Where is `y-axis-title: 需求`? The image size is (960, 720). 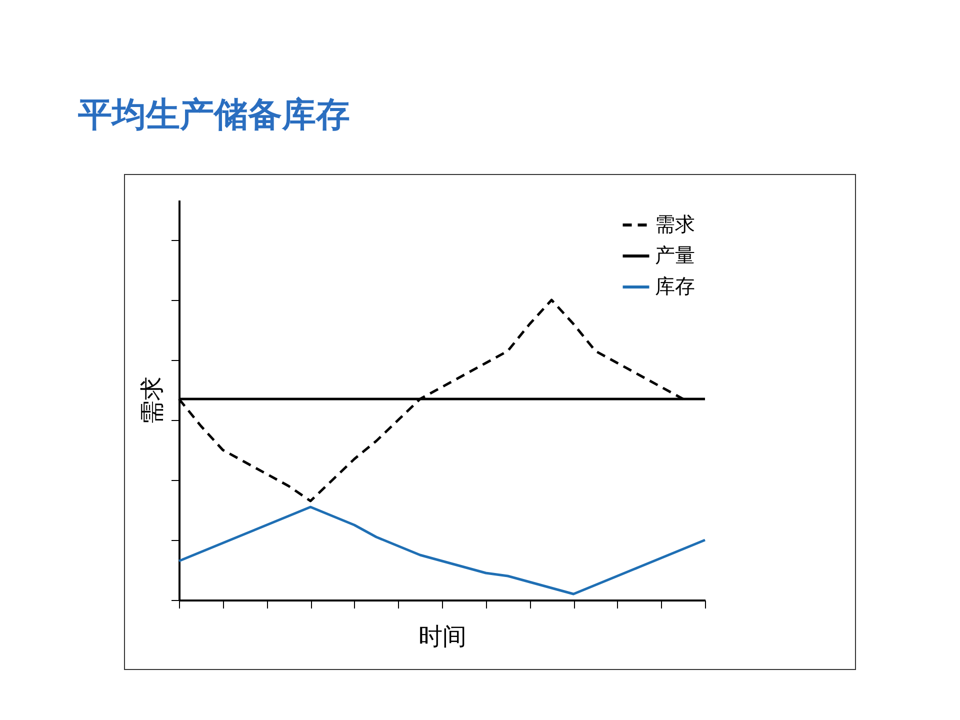 y-axis-title: 需求 is located at coordinates (152, 400).